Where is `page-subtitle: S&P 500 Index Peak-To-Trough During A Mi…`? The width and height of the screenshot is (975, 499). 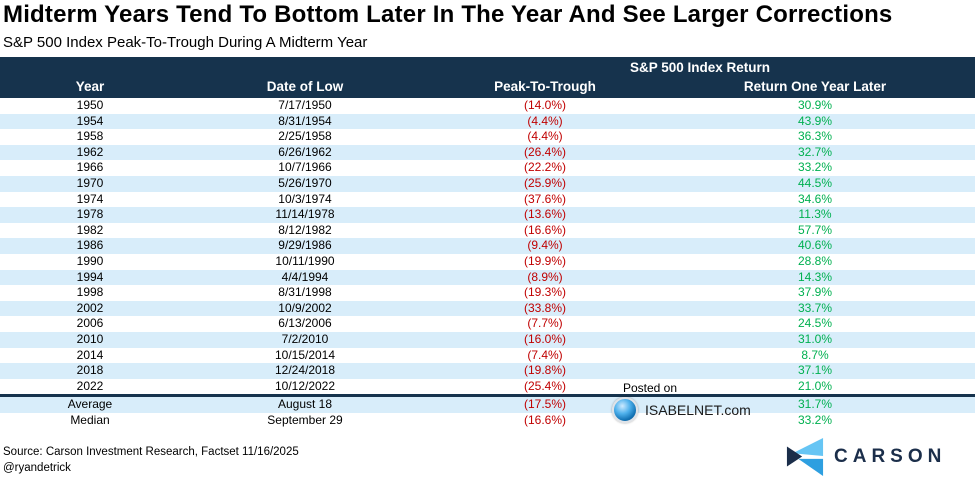
page-subtitle: S&P 500 Index Peak-To-Trough During A Mi… is located at coordinates (185, 42).